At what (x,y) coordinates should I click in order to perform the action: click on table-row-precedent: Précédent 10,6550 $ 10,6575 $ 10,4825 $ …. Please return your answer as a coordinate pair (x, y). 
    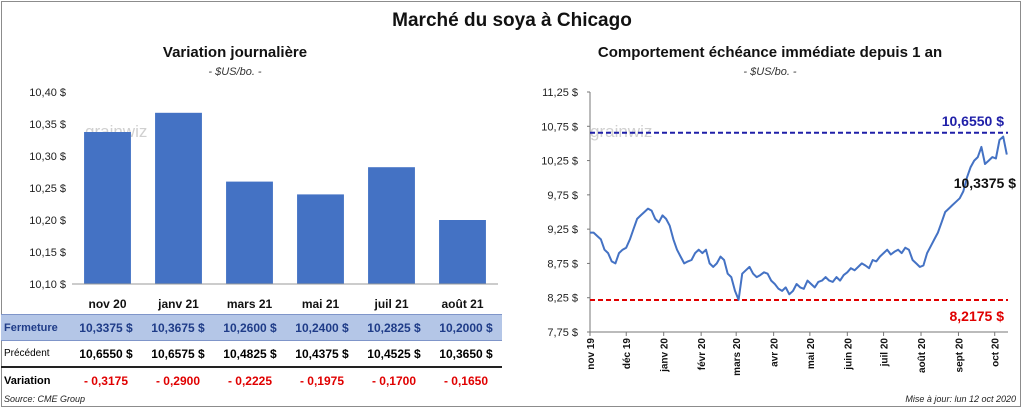
    Looking at the image, I should click on (251, 354).